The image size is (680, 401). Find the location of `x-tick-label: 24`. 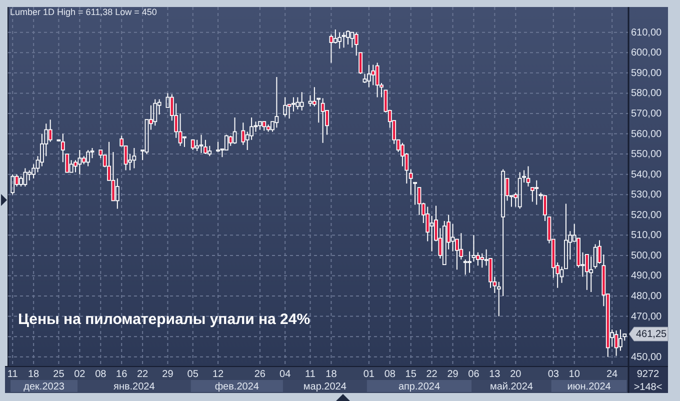

x-tick-label: 24 is located at coordinates (612, 374).